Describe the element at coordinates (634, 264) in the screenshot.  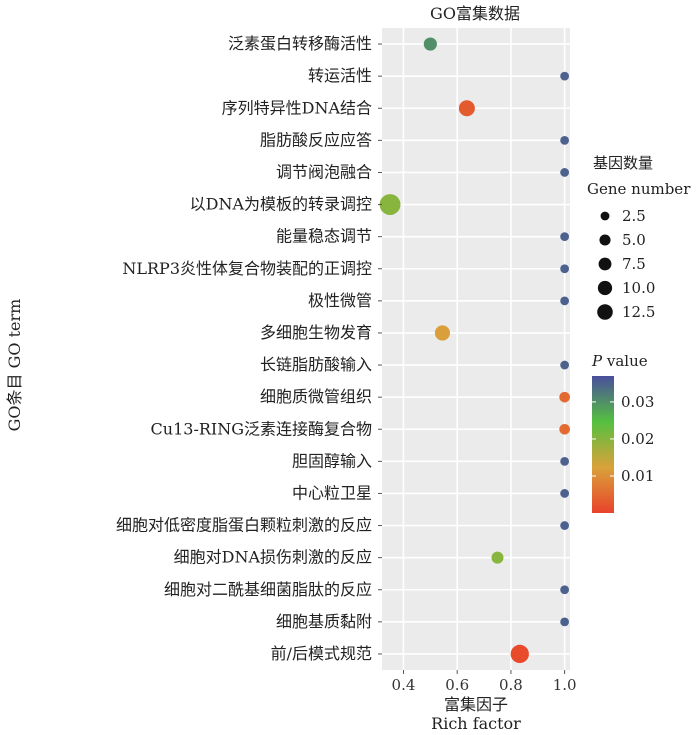
I see `size-legend-label: 7.5` at that location.